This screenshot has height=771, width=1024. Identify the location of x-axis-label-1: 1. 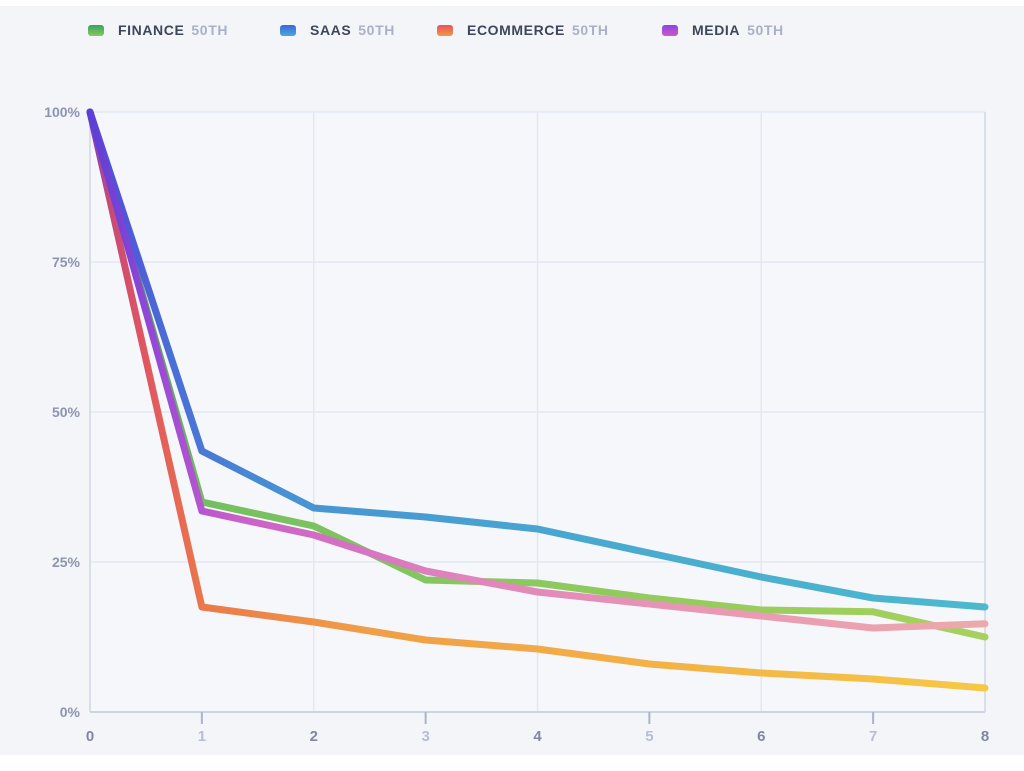
(202, 736).